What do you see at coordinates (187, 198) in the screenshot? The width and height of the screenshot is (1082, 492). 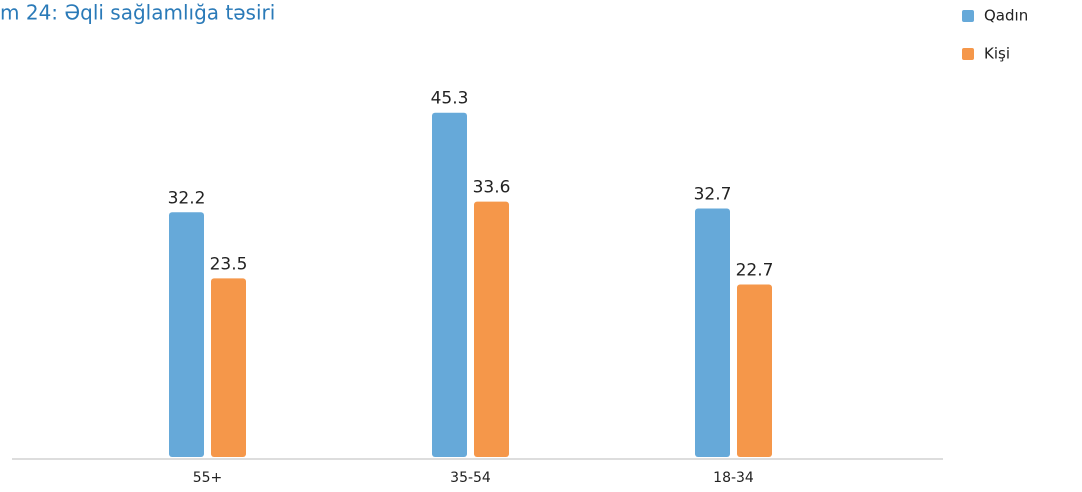 I see `value-label: 32.2` at bounding box center [187, 198].